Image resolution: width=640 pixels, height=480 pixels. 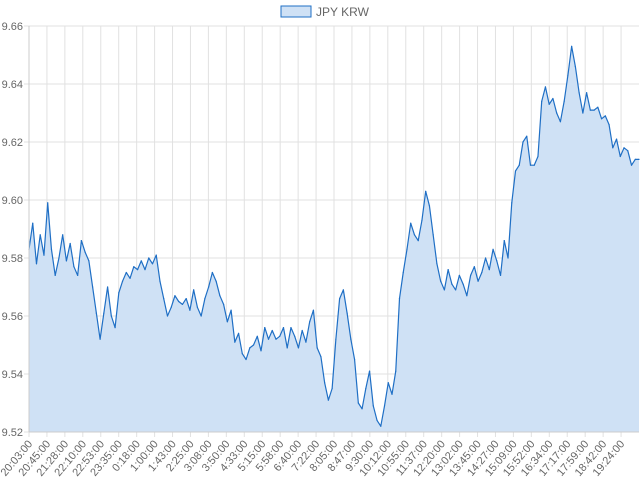 I want to click on legend: JPY KRW, so click(x=325, y=12).